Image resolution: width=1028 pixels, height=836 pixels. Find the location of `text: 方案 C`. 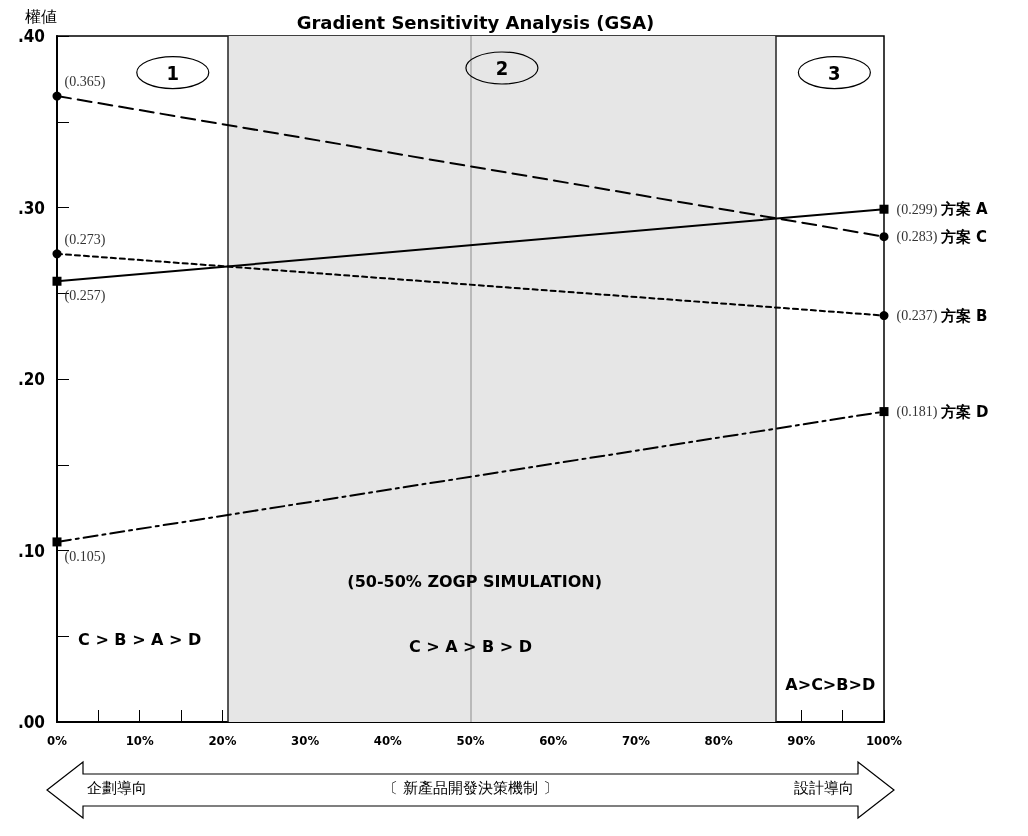

text: 方案 C is located at coordinates (963, 236).